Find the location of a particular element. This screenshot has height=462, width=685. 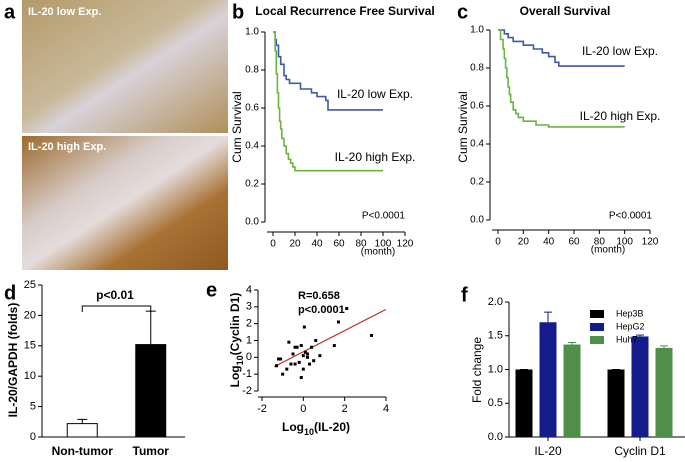

x-axis-label: Log10(IL-20) is located at coordinates (316, 428).